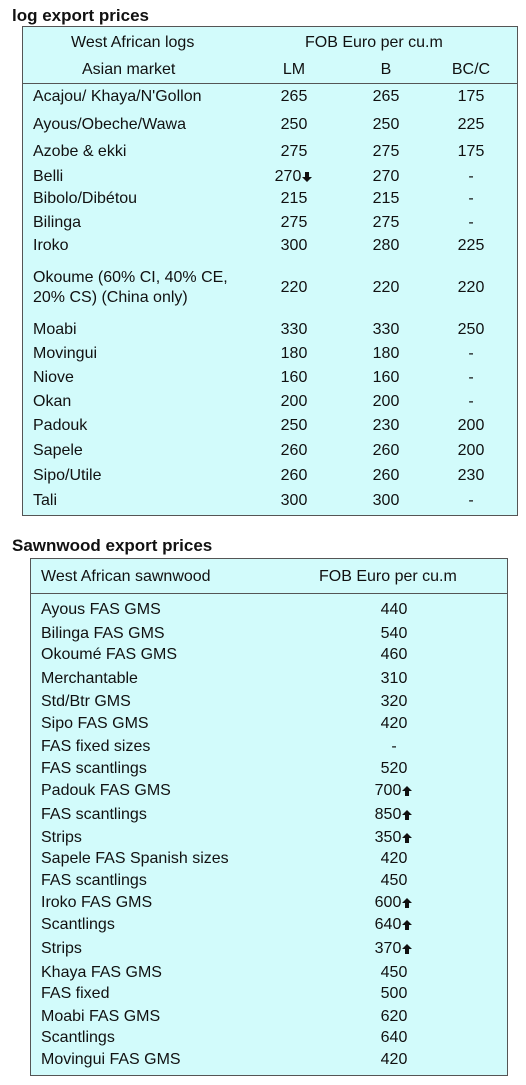 The image size is (526, 1085). Describe the element at coordinates (89, 678) in the screenshot. I see `row-name: Merchantable` at that location.